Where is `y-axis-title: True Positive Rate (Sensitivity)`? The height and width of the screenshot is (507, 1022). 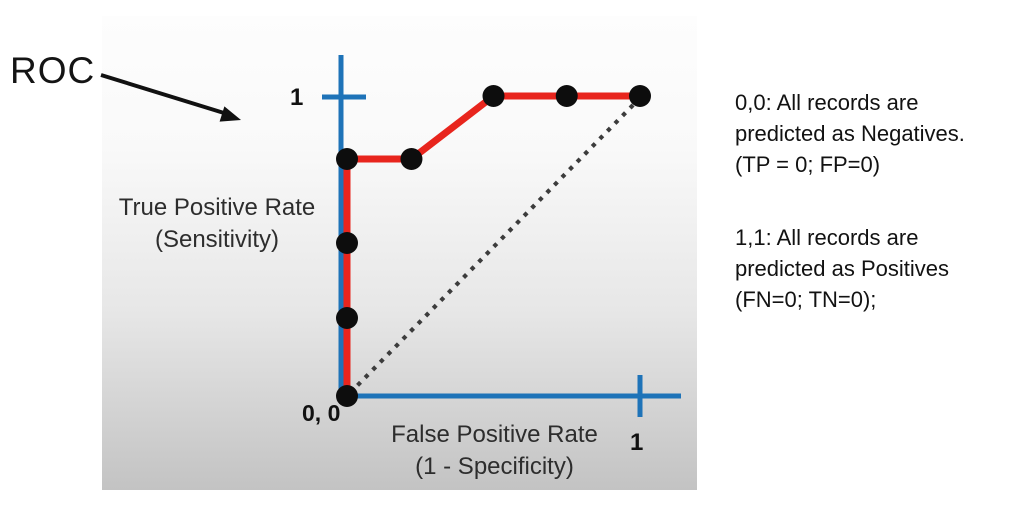 y-axis-title: True Positive Rate (Sensitivity) is located at coordinates (217, 224).